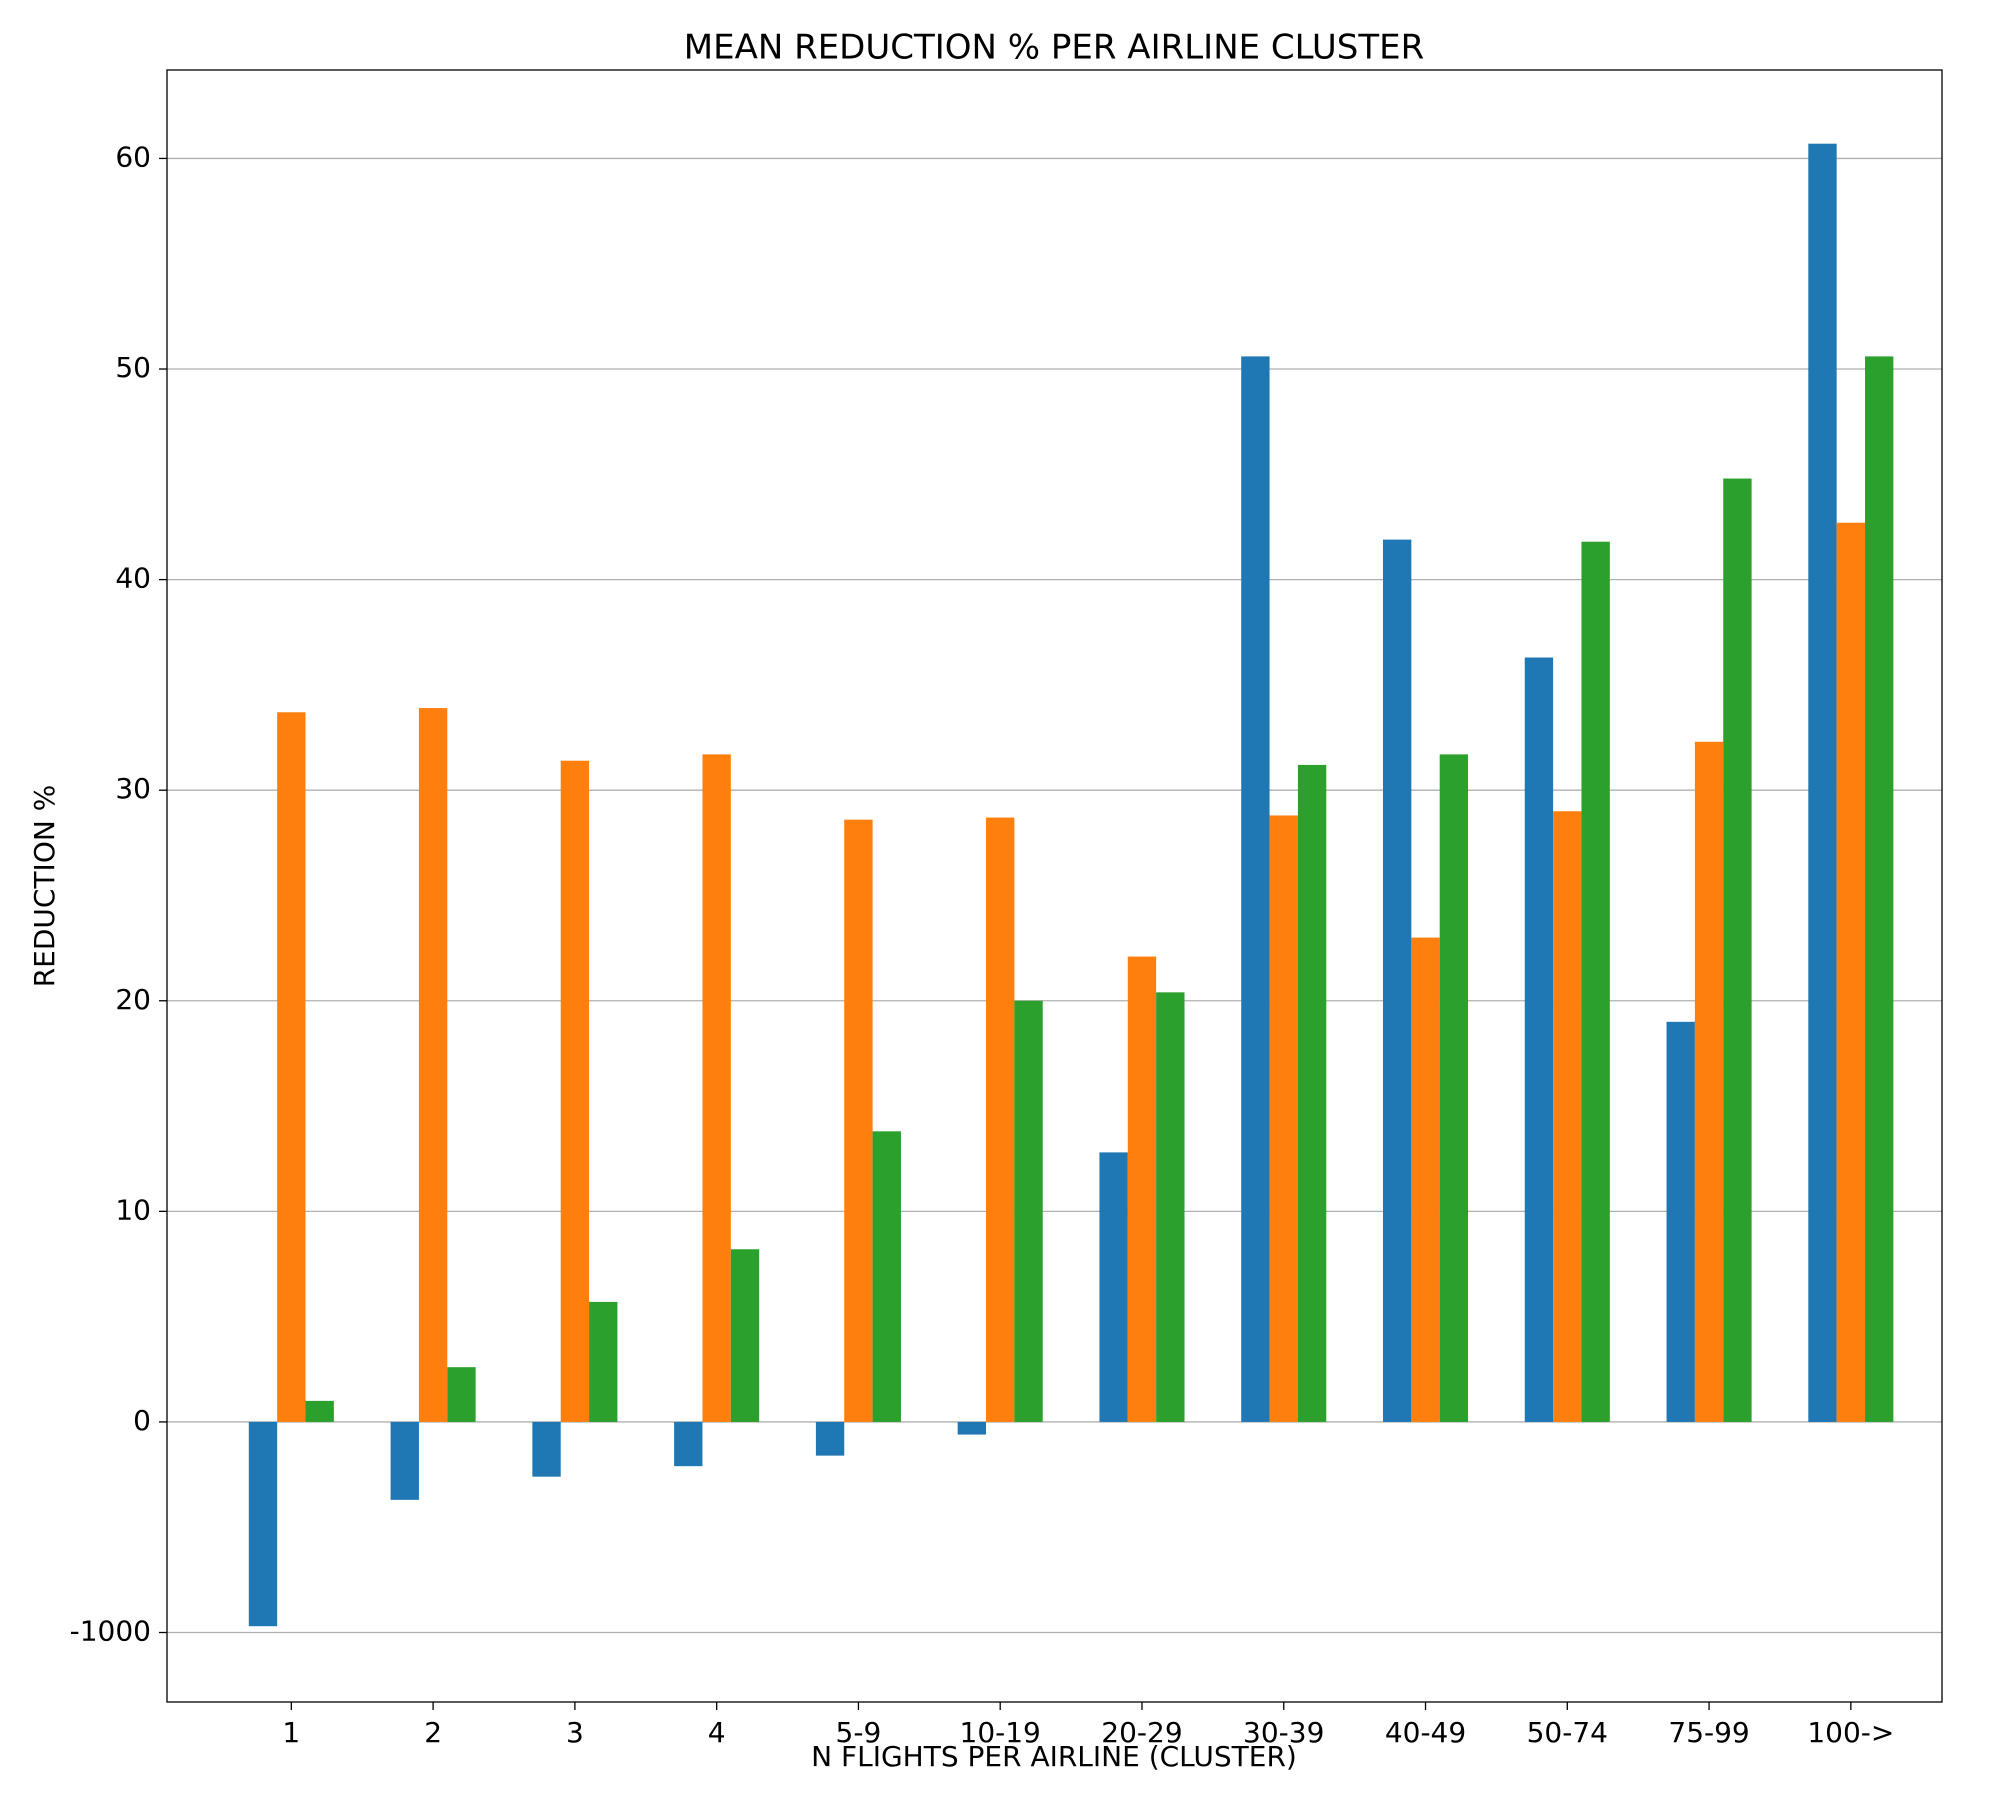  I want to click on x-tick-label: 75-99, so click(1708, 1732).